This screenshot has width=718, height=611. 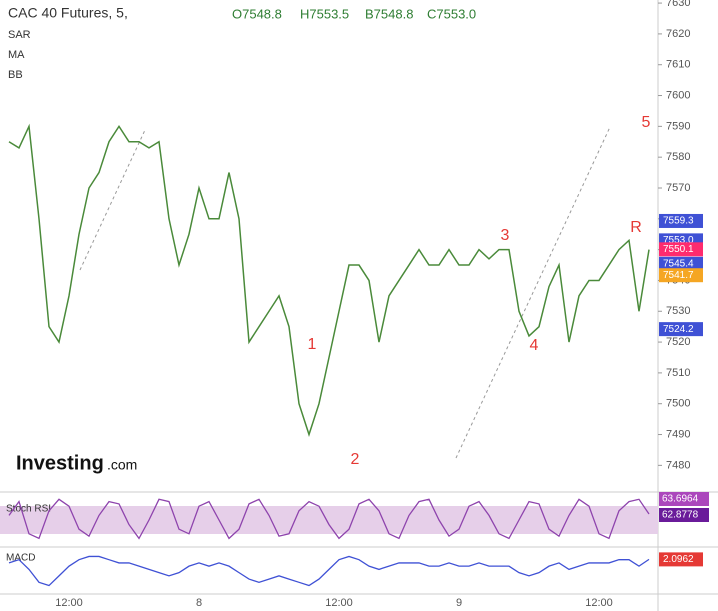 I want to click on y-tick-label: 7590, so click(x=678, y=126).